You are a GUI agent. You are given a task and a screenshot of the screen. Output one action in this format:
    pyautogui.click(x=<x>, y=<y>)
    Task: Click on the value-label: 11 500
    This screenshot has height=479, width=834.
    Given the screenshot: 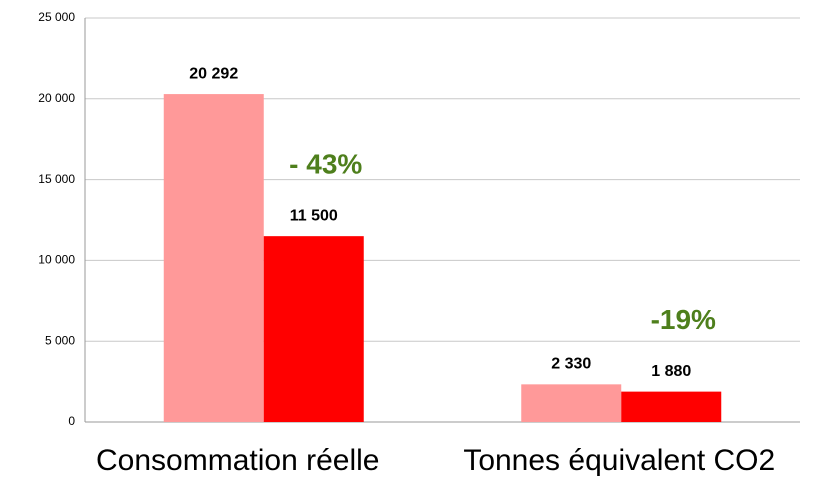 What is the action you would take?
    pyautogui.click(x=314, y=215)
    